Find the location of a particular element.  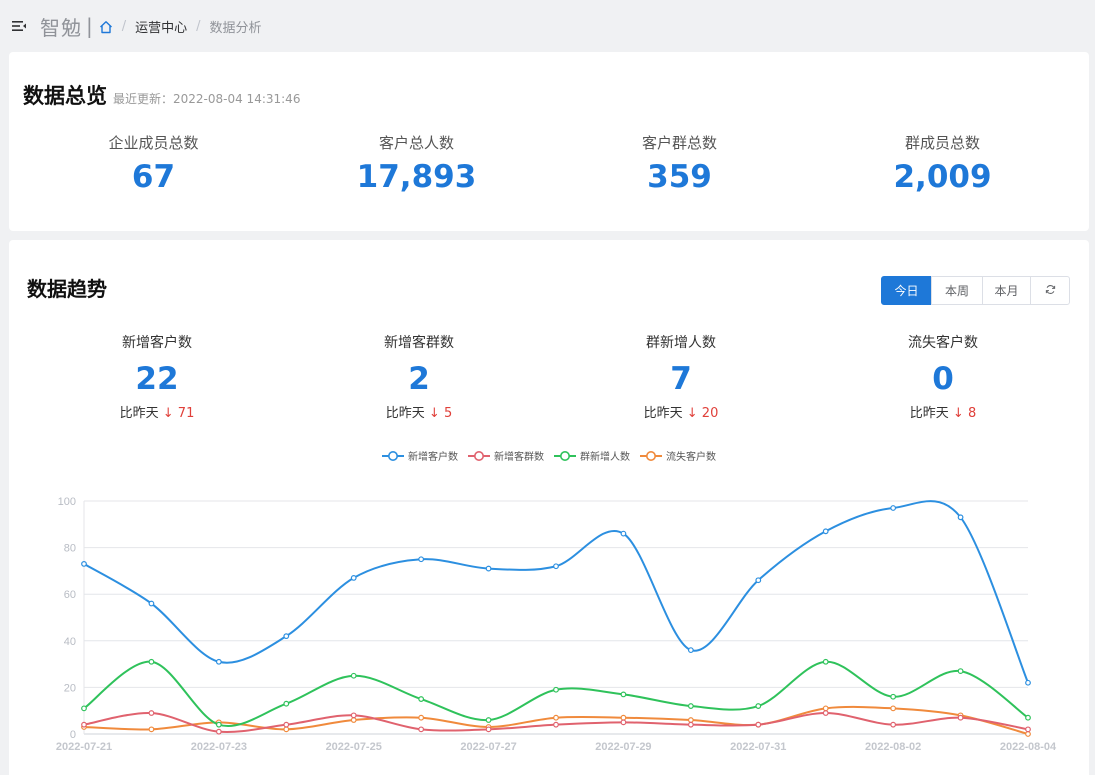

legend-label: 新增客群数 is located at coordinates (519, 457).